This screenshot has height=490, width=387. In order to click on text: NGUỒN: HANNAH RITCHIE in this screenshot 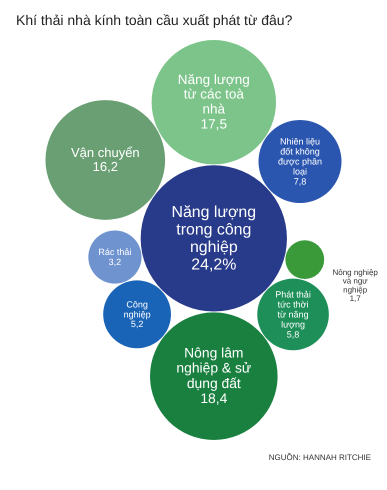, I will do `click(319, 457)`.